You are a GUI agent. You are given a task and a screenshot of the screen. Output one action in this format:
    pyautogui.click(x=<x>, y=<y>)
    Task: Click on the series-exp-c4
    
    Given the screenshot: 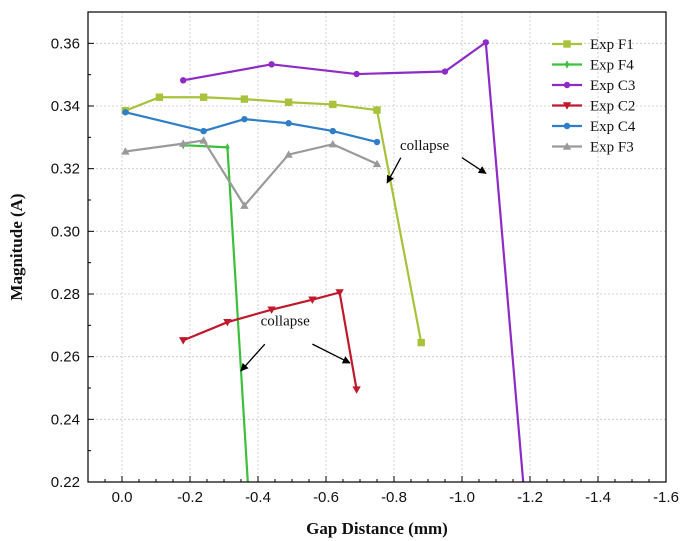 What is the action you would take?
    pyautogui.click(x=251, y=127)
    